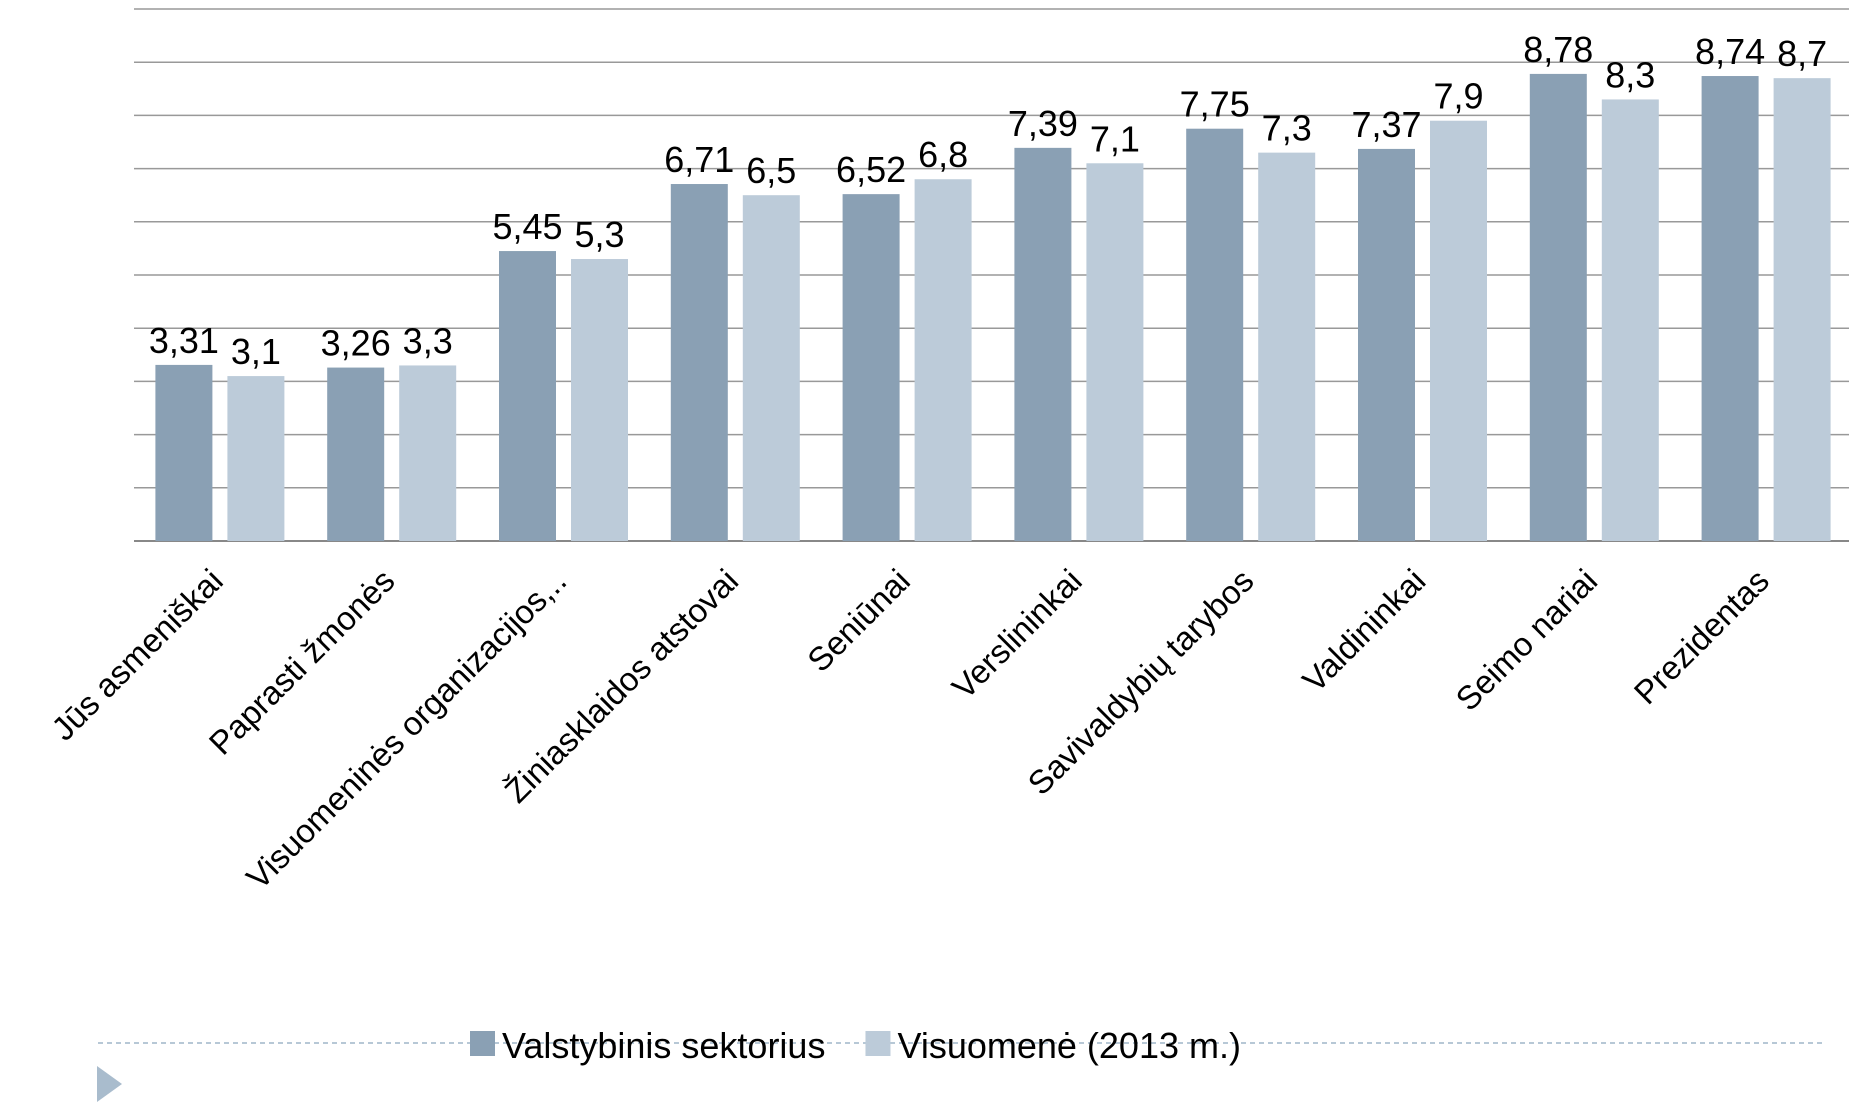 This screenshot has height=1103, width=1849. What do you see at coordinates (1802, 53) in the screenshot?
I see `data-label: 8,7` at bounding box center [1802, 53].